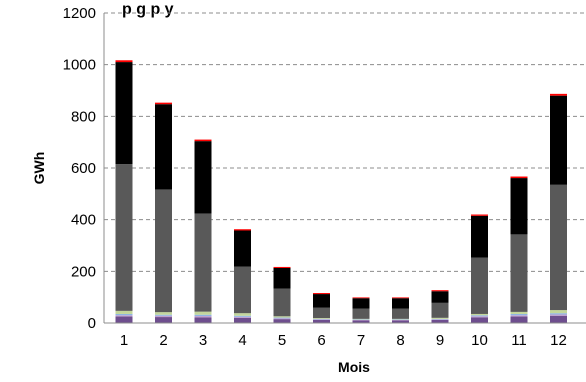 The image size is (586, 382). Describe the element at coordinates (282, 340) in the screenshot. I see `x-tick-label: 5` at that location.